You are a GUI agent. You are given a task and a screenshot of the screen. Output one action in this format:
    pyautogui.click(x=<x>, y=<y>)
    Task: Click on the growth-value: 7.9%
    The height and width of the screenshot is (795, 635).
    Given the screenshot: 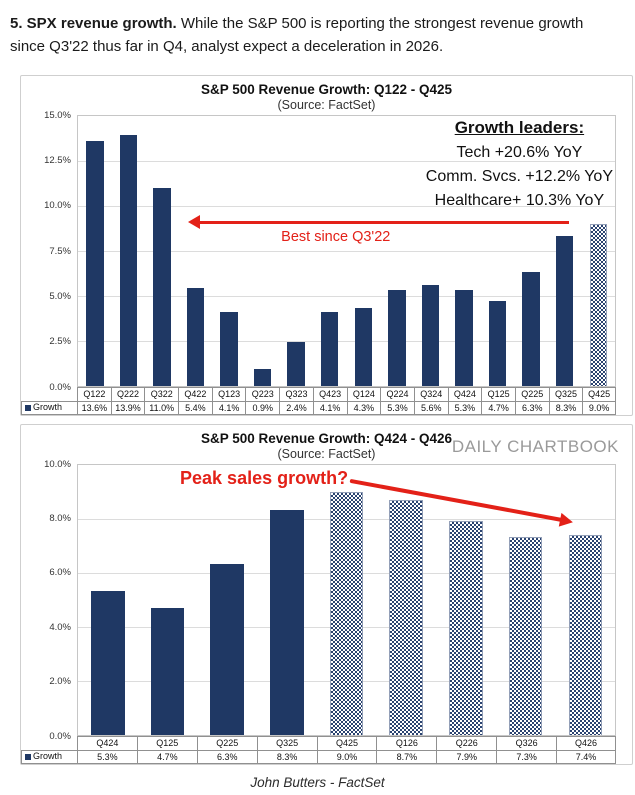 What is the action you would take?
    pyautogui.click(x=466, y=756)
    